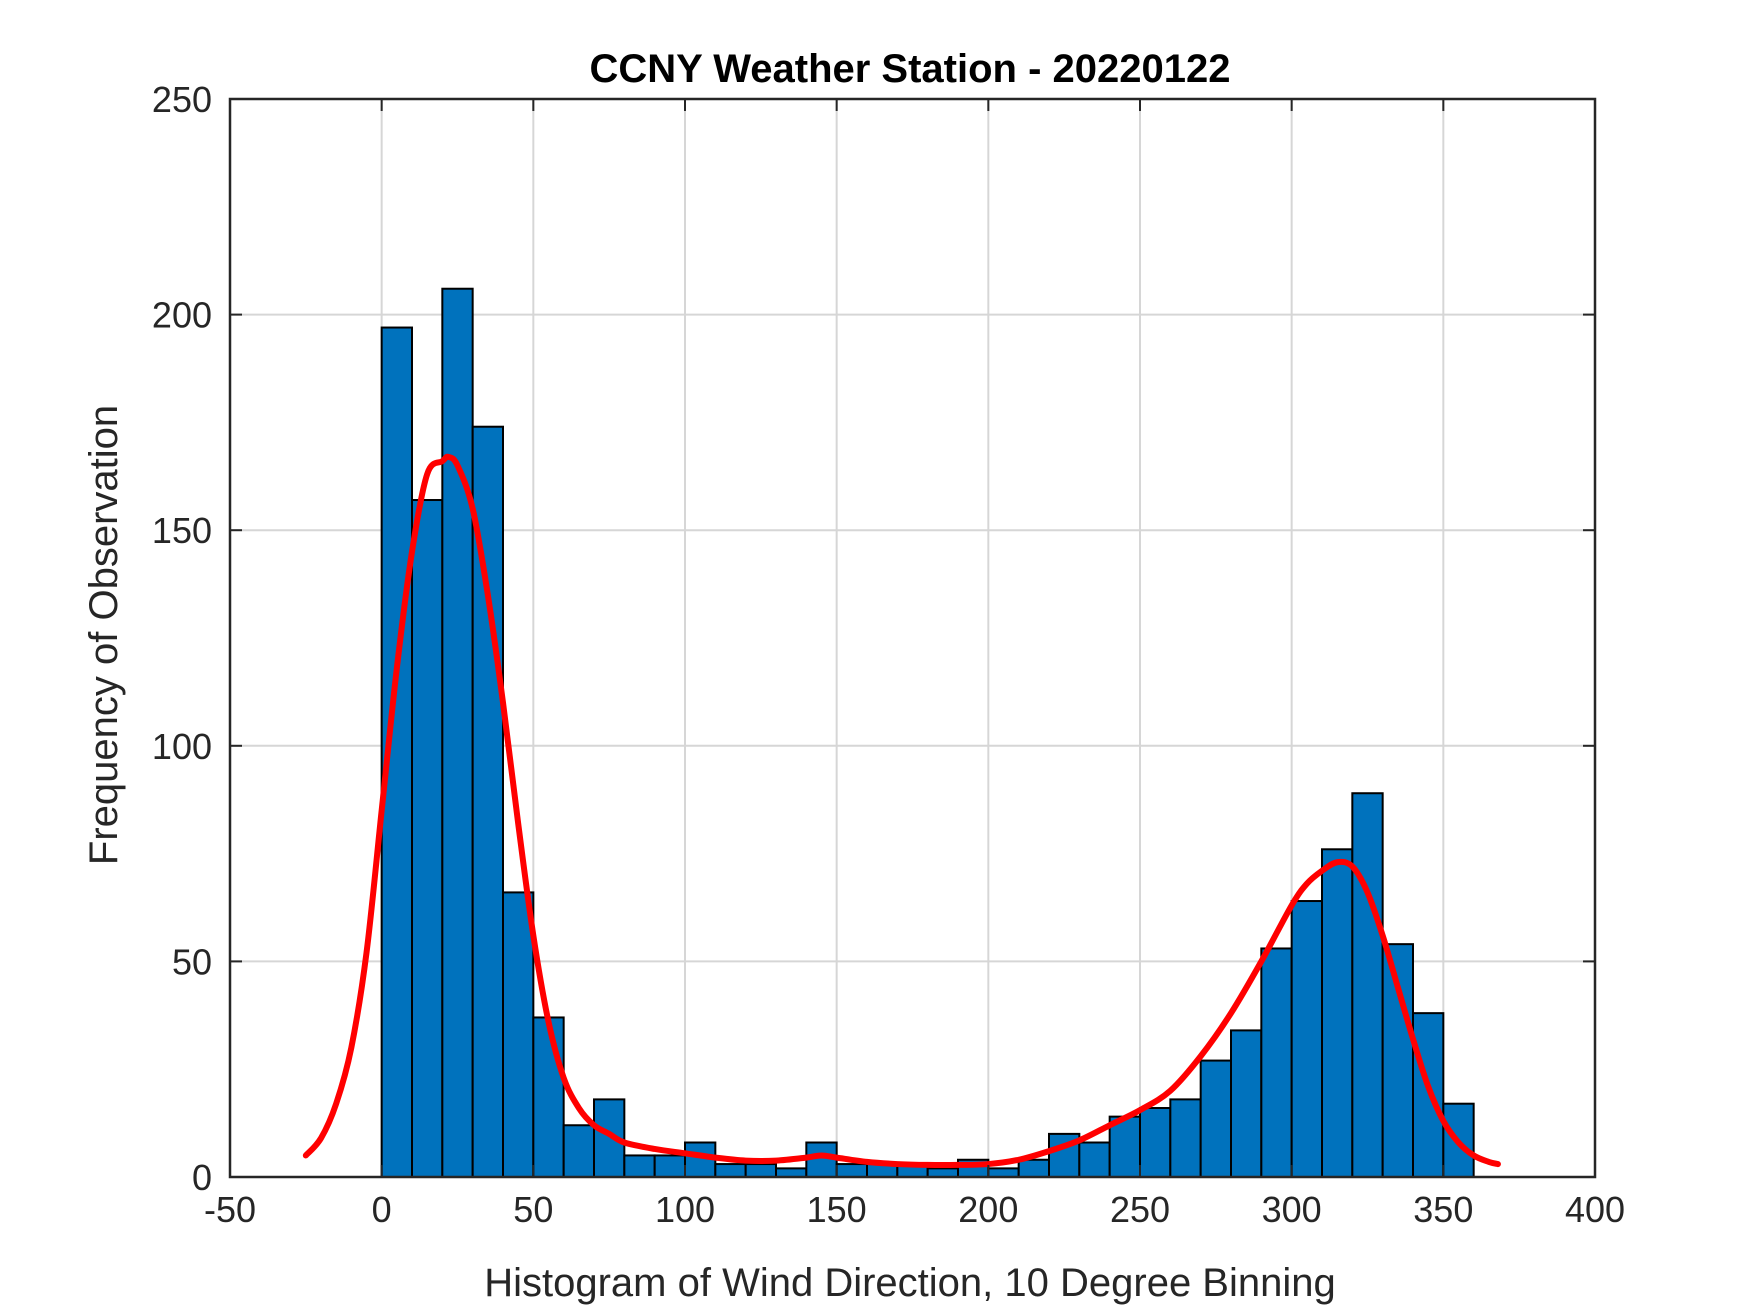 The image size is (1750, 1313). What do you see at coordinates (182, 99) in the screenshot?
I see `y-tick-label: 250` at bounding box center [182, 99].